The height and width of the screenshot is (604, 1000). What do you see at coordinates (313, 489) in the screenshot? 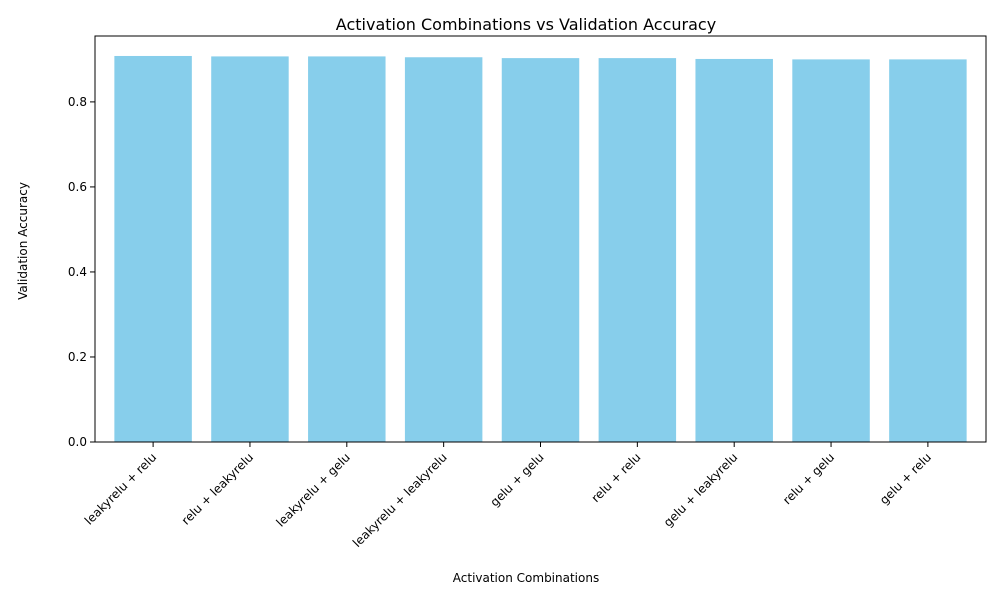
I see `x-tick-label: leakyrelu + gelu` at bounding box center [313, 489].